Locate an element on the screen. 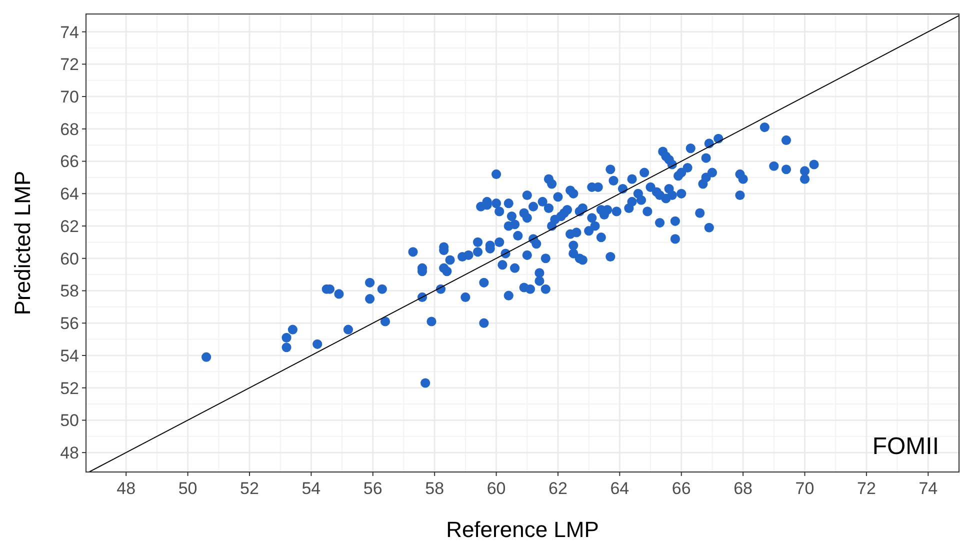  y-axis-title: Predicted LMP is located at coordinates (22, 243).